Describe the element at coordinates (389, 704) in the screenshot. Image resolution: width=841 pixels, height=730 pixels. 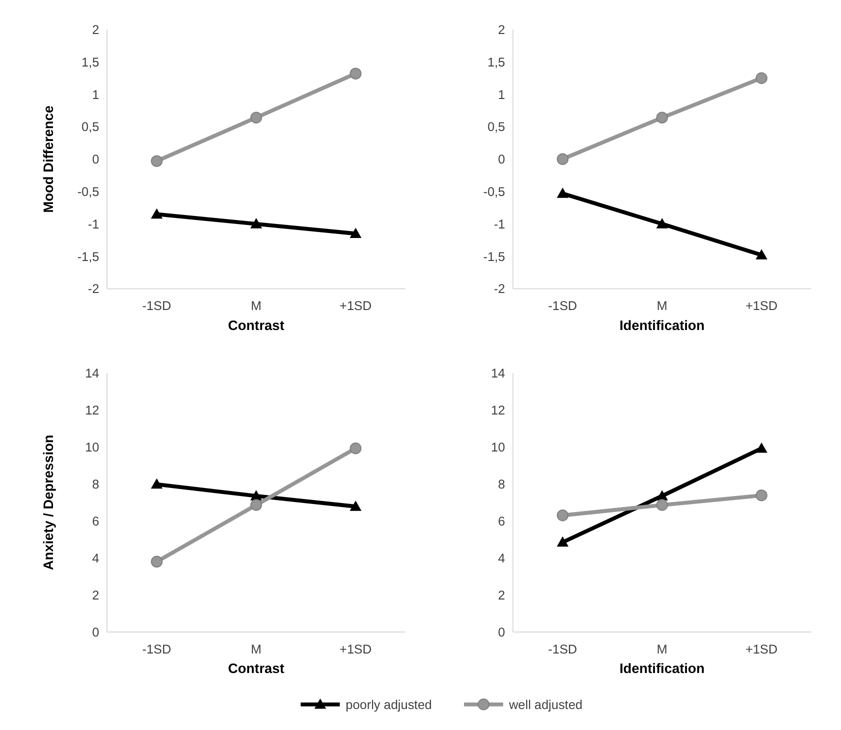
I see `legend-label: poorly adjusted` at that location.